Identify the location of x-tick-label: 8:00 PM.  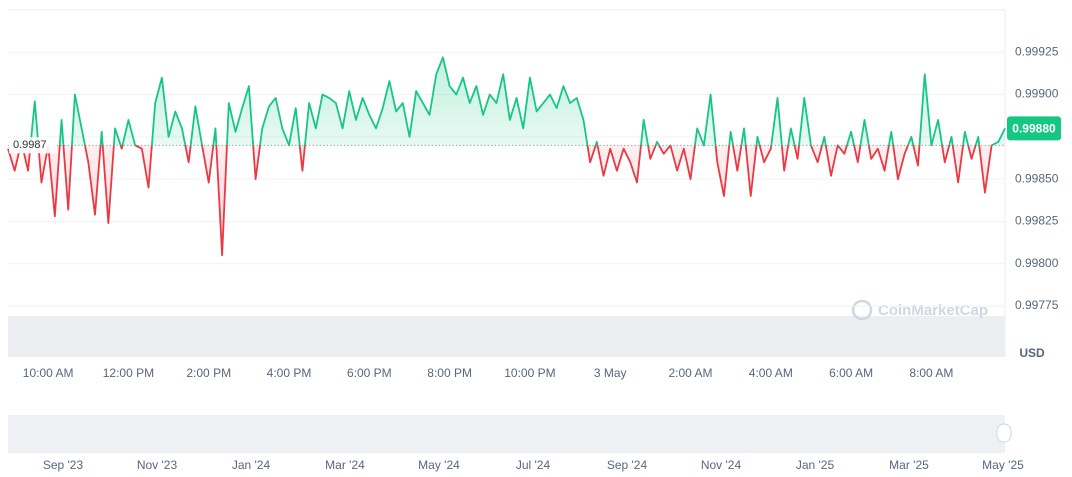
(449, 373).